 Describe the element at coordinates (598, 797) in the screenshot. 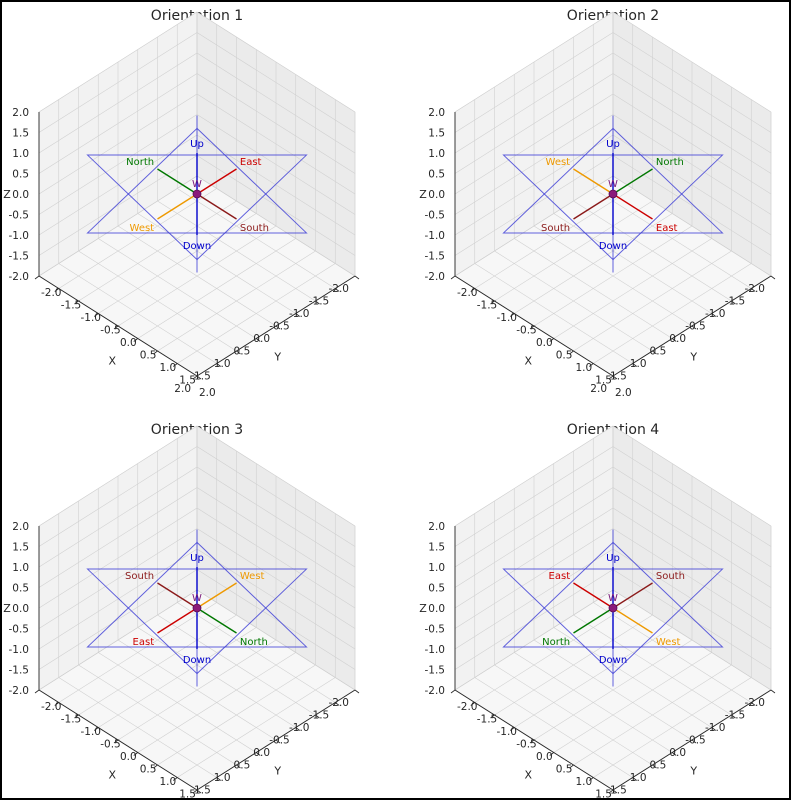

I see `y-tick-label: 2.0` at that location.